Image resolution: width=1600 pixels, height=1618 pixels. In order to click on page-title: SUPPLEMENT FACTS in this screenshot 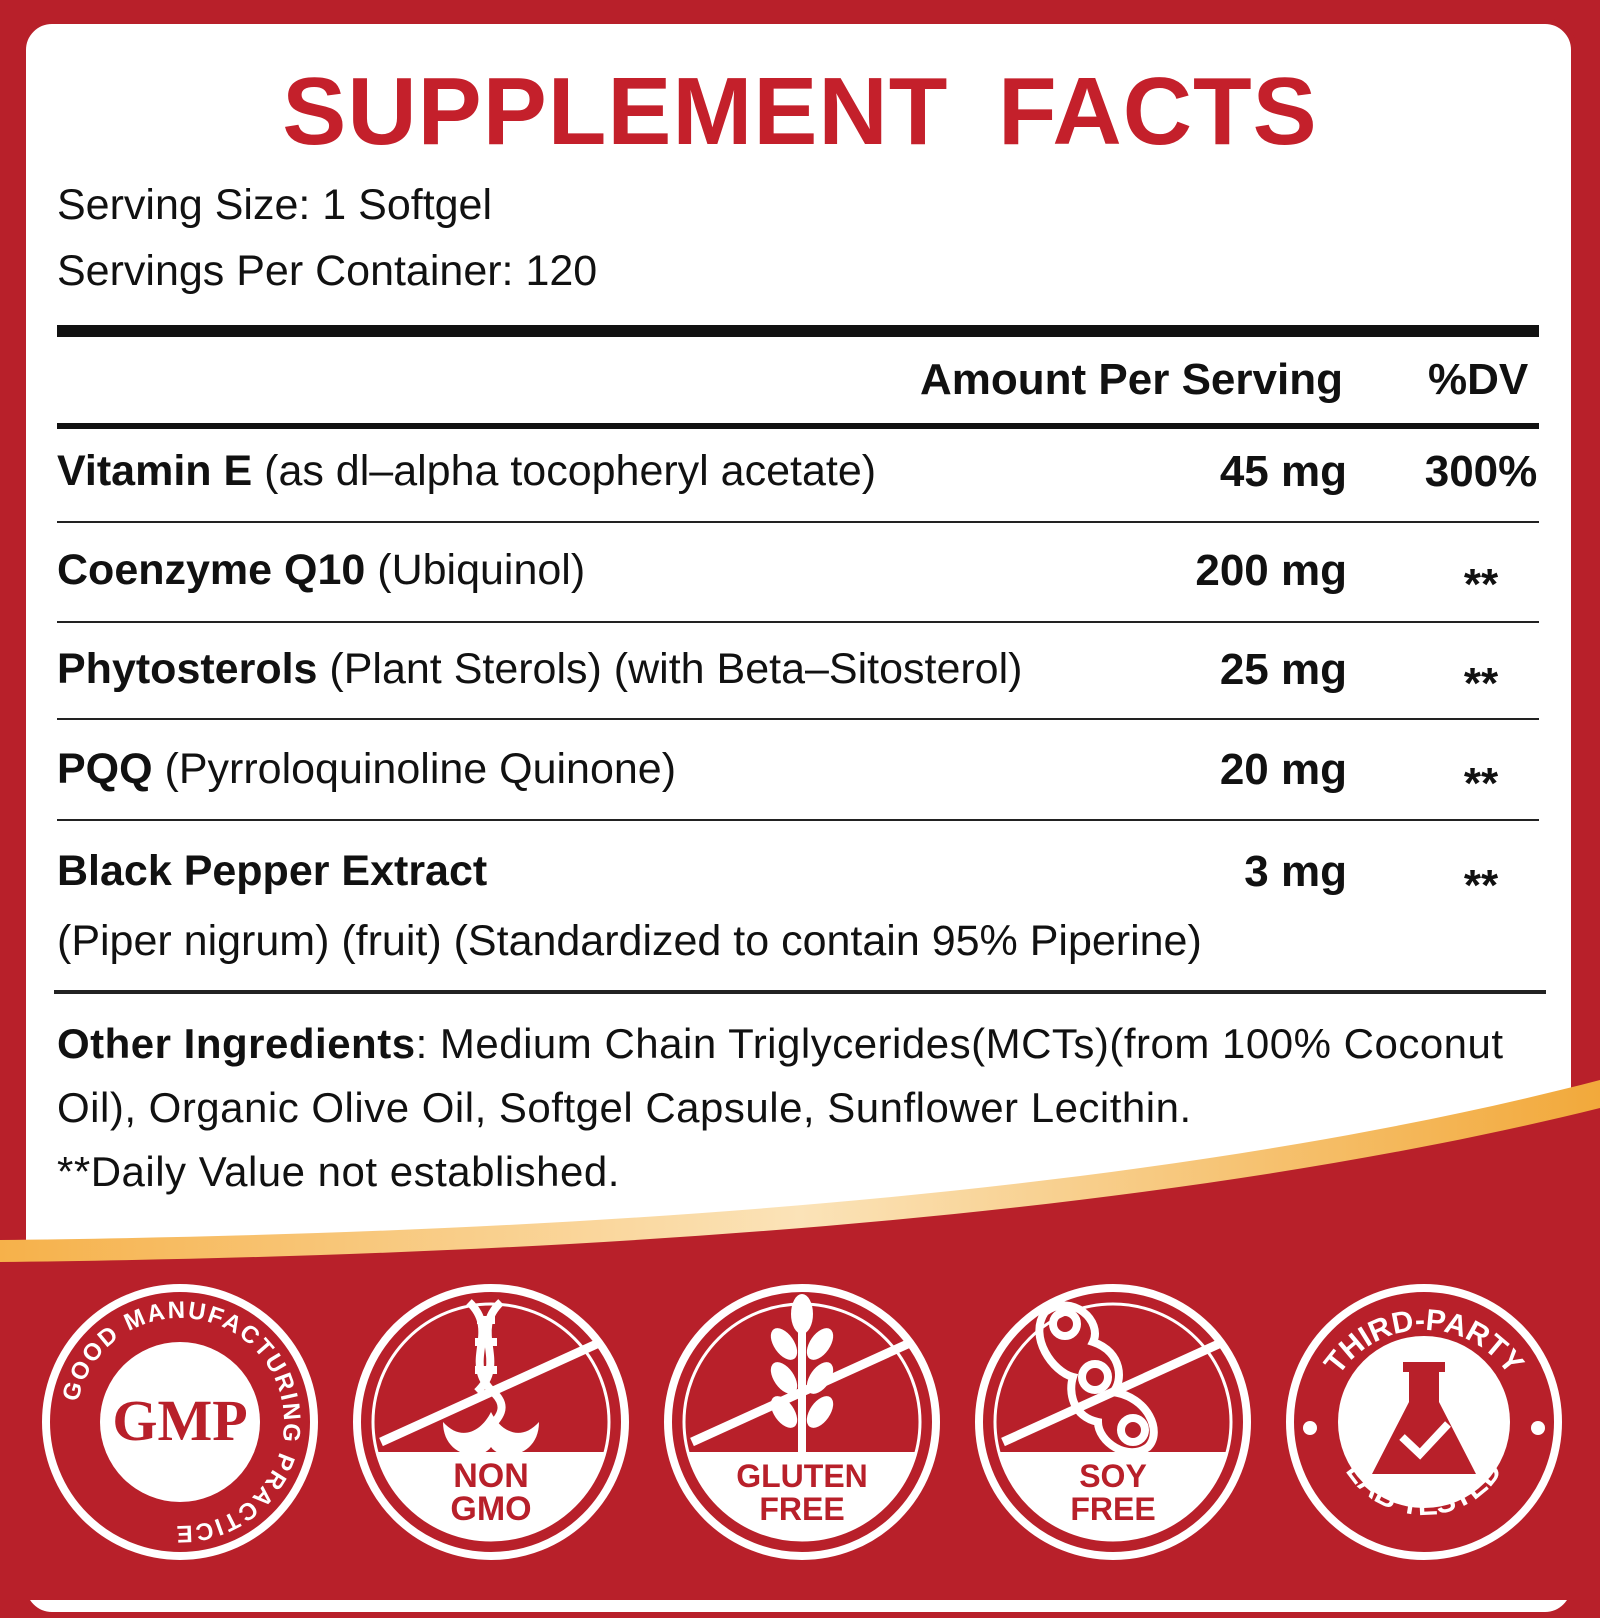, I will do `click(800, 111)`.